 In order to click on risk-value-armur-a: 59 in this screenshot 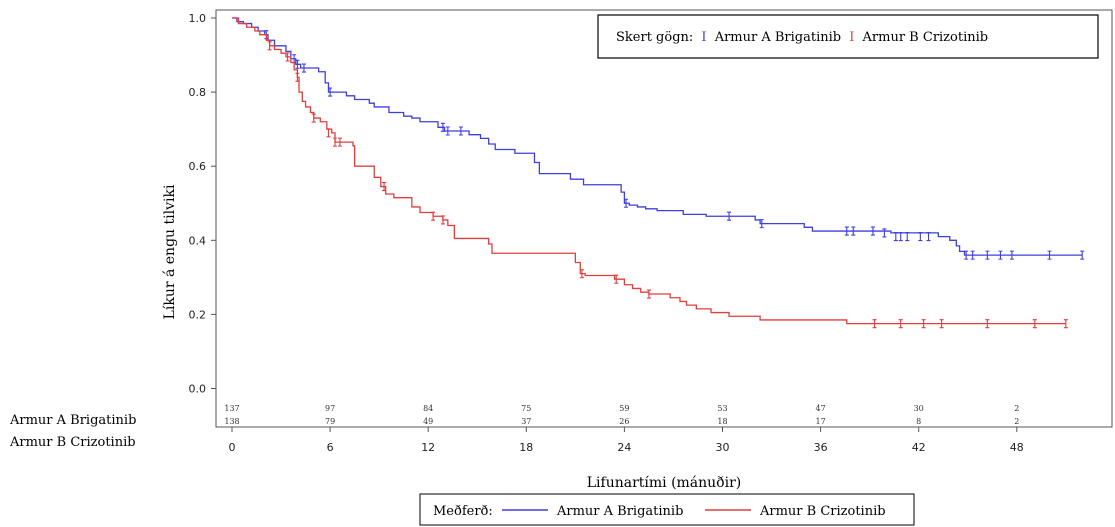, I will do `click(624, 408)`.